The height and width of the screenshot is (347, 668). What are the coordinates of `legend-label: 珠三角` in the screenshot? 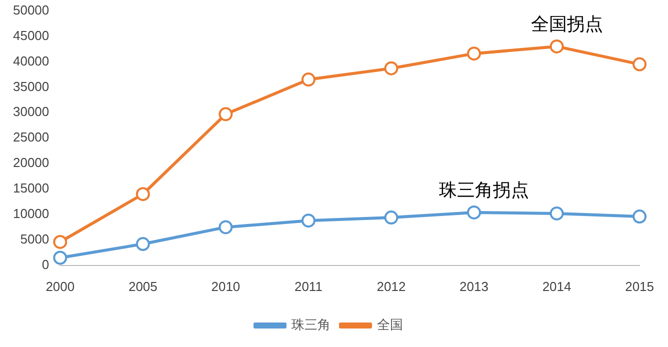 It's located at (311, 325).